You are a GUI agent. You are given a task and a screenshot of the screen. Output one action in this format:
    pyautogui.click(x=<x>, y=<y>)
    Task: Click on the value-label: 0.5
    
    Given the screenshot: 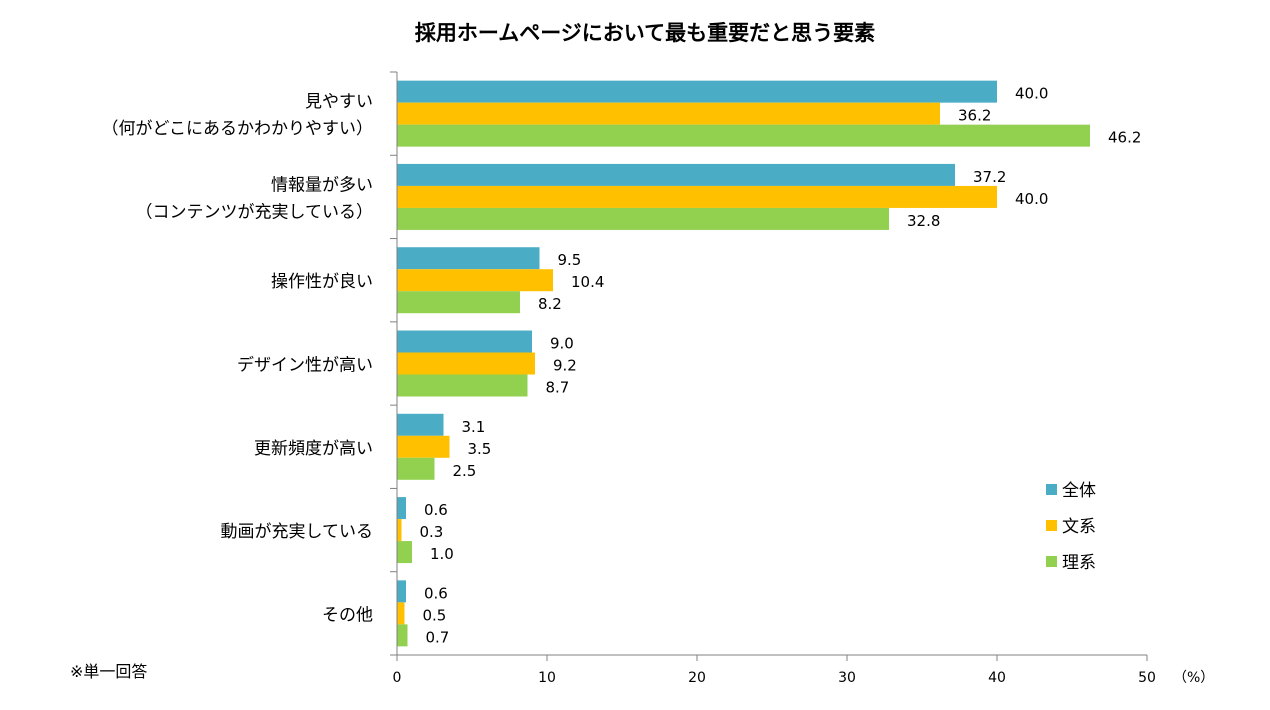 What is the action you would take?
    pyautogui.click(x=435, y=615)
    